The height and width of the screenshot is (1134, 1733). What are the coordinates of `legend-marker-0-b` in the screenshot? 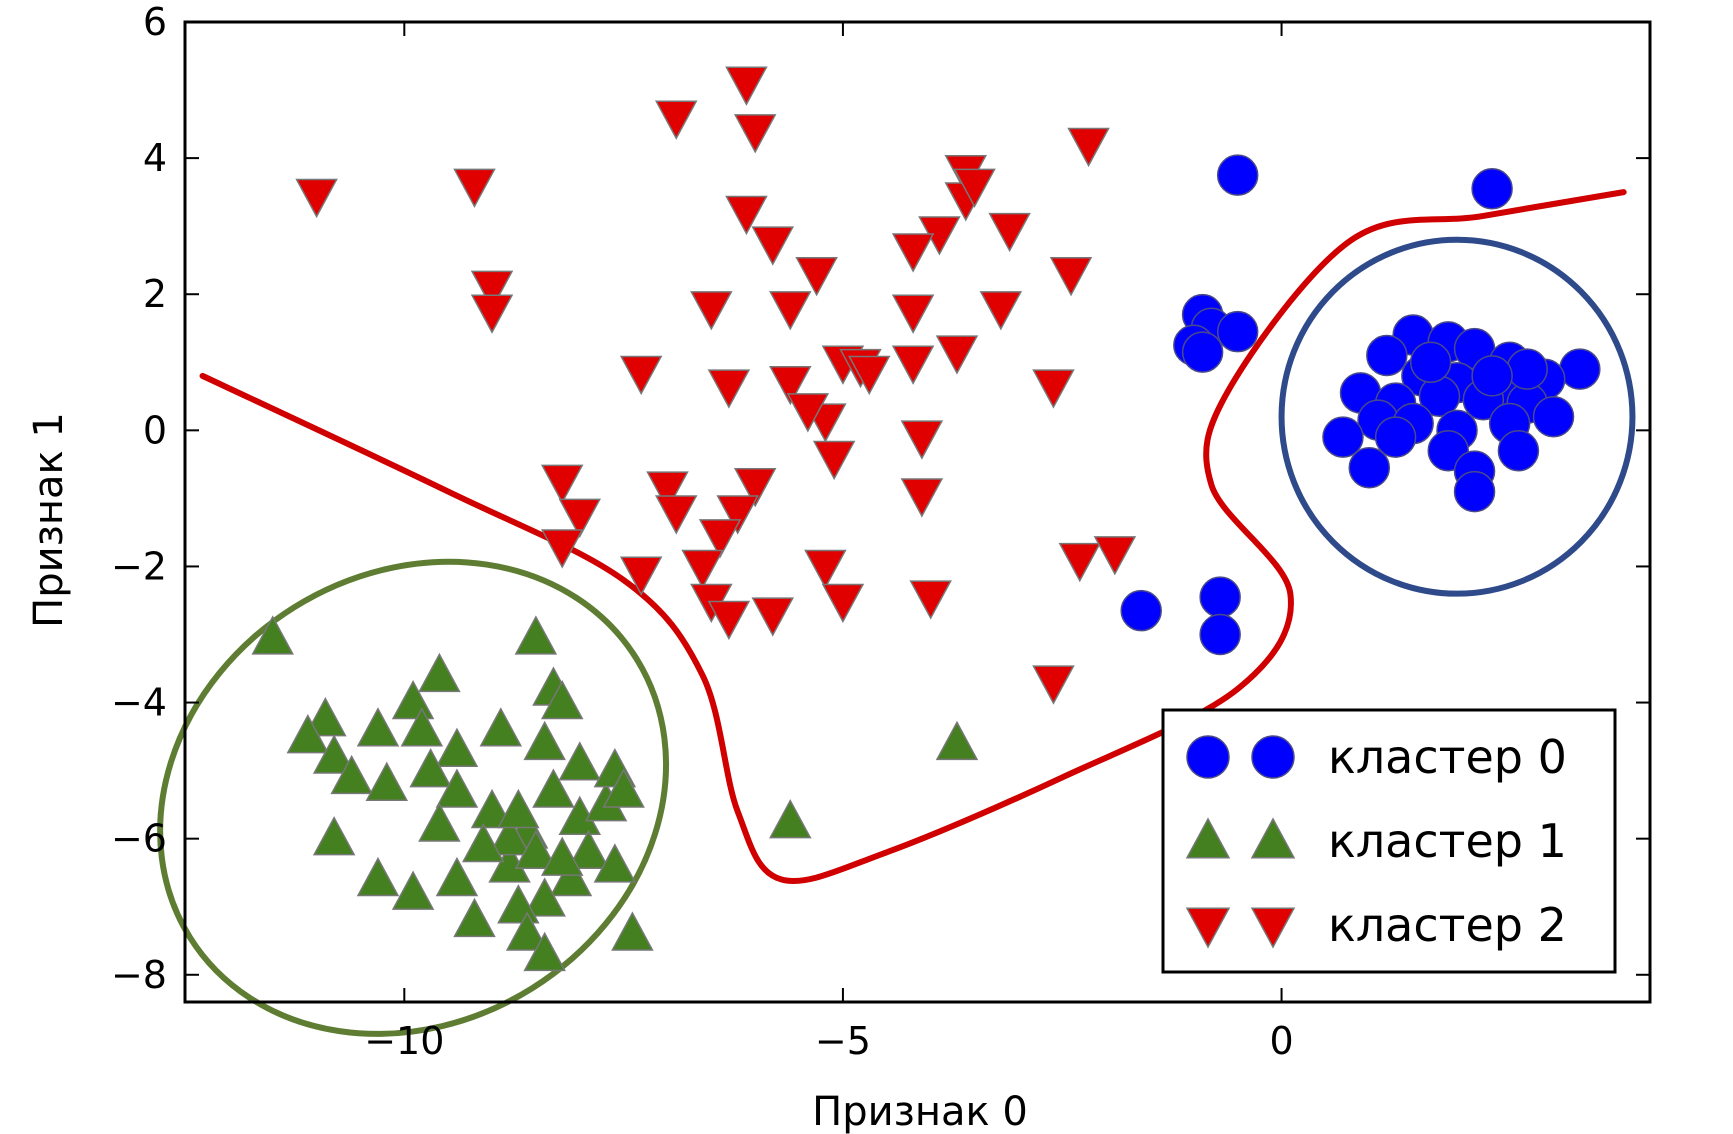 It's located at (1273, 757).